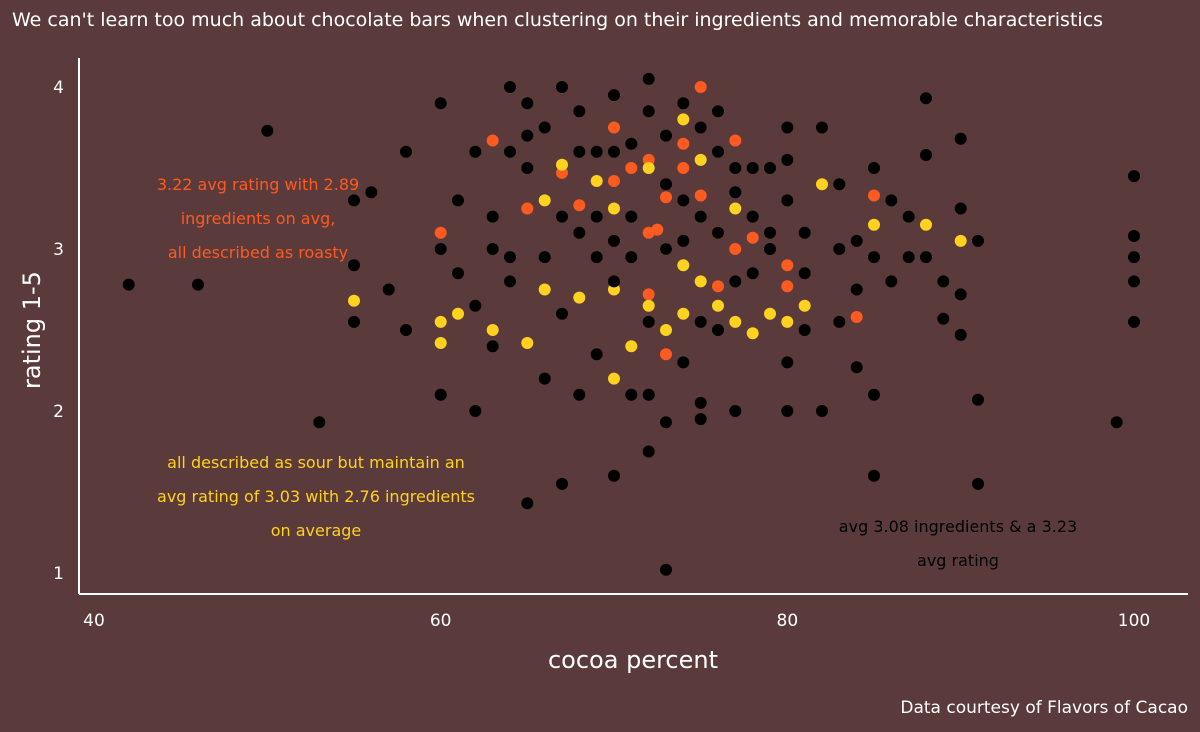 Image resolution: width=1200 pixels, height=732 pixels. What do you see at coordinates (258, 184) in the screenshot?
I see `annotation-line: 3.22 avg rating with 2.89` at bounding box center [258, 184].